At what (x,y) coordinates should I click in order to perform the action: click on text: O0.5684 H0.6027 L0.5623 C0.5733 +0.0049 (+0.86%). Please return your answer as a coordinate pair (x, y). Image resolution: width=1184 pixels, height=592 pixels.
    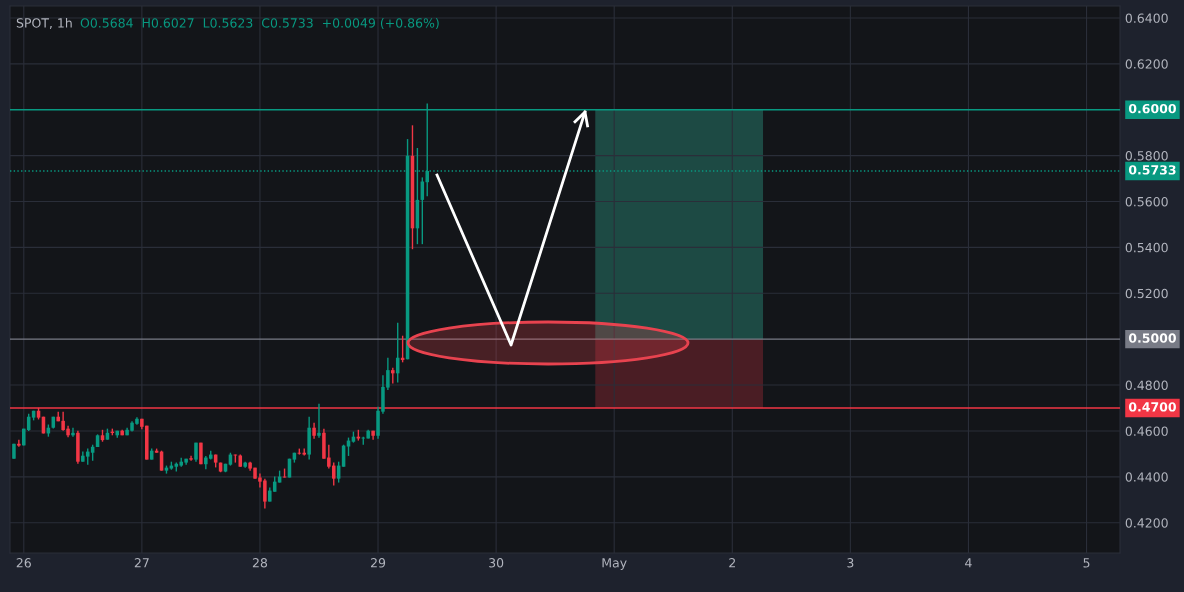
    Looking at the image, I should click on (259, 23).